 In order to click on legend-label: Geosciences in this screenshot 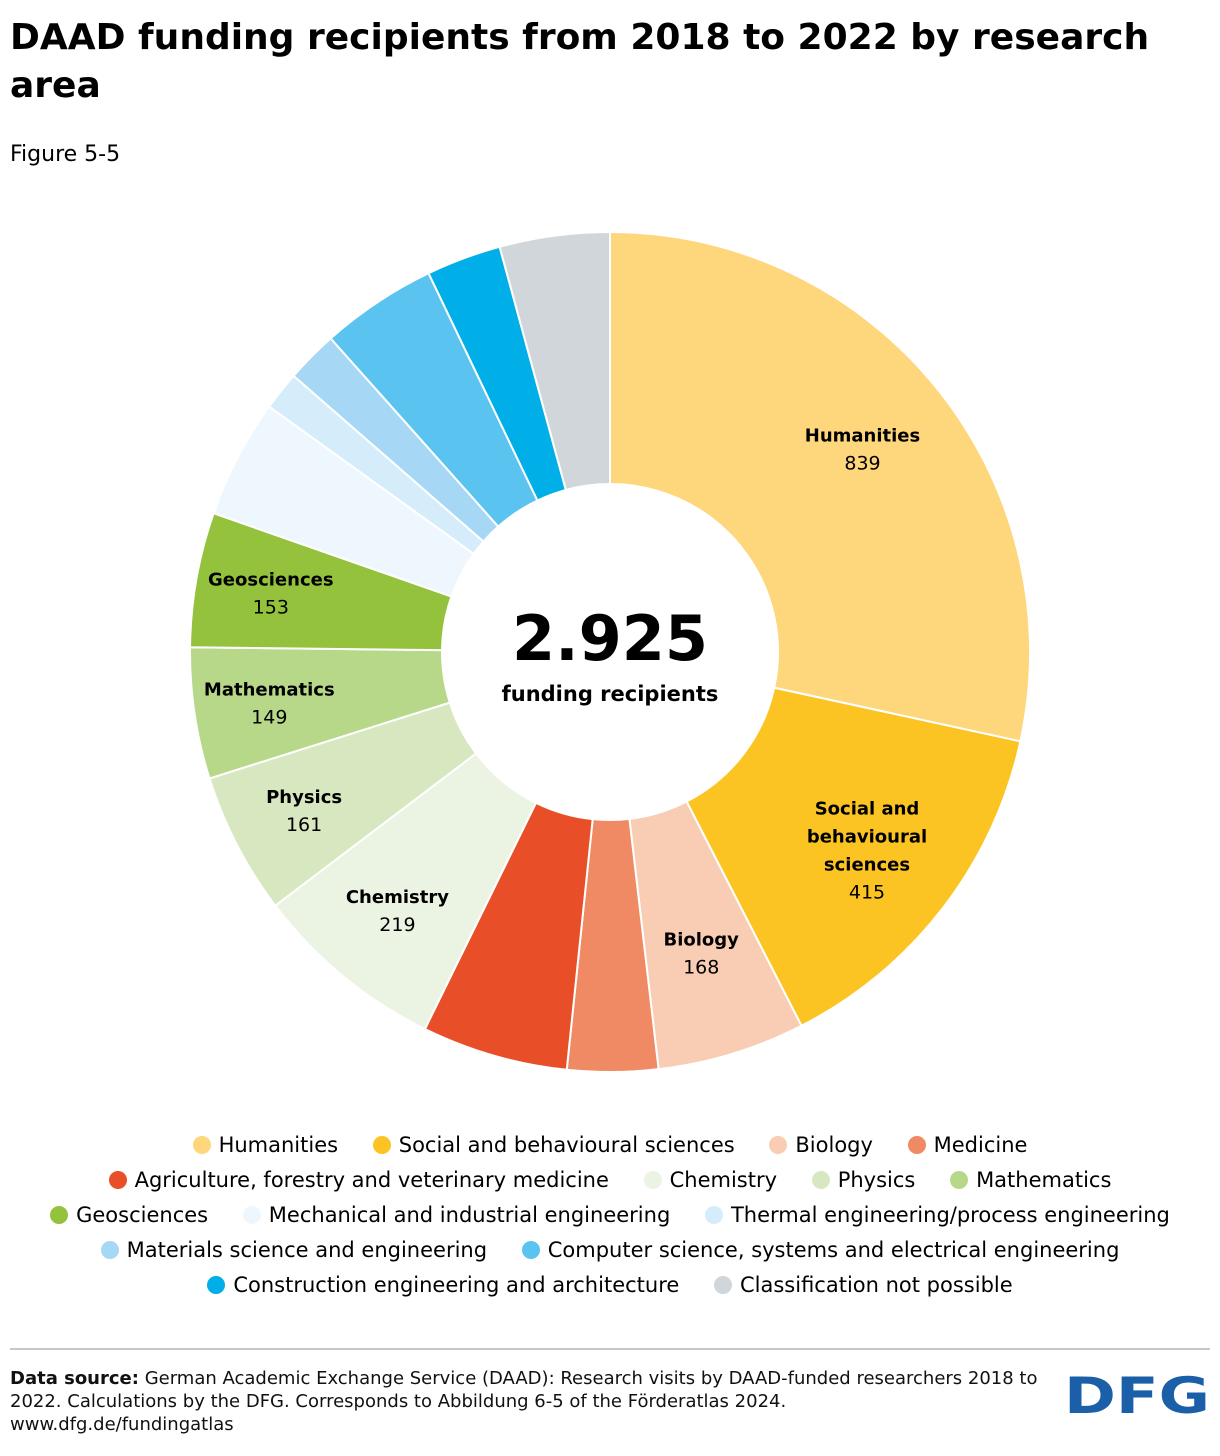, I will do `click(142, 1215)`.